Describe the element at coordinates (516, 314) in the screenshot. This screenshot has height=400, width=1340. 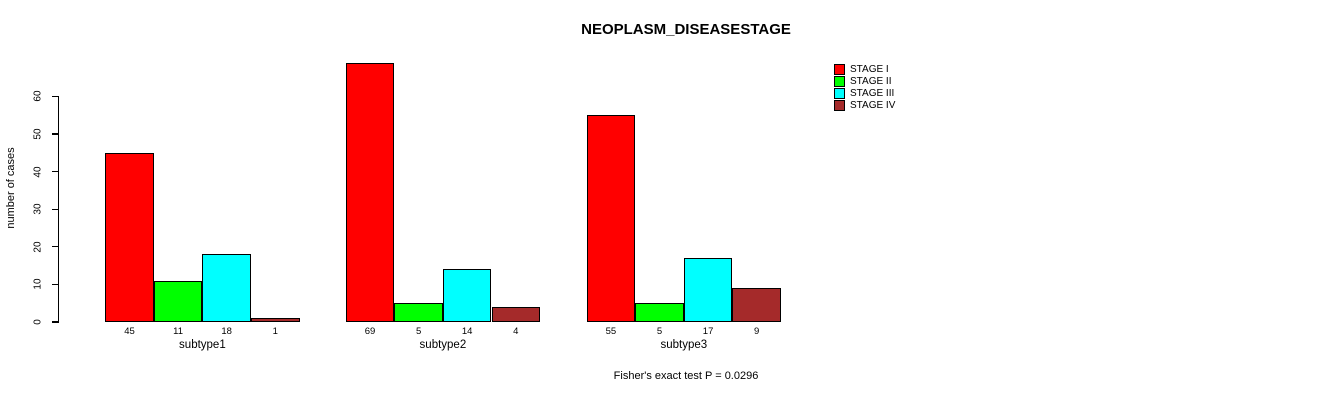
I see `bar-stage-iv-subtype2` at that location.